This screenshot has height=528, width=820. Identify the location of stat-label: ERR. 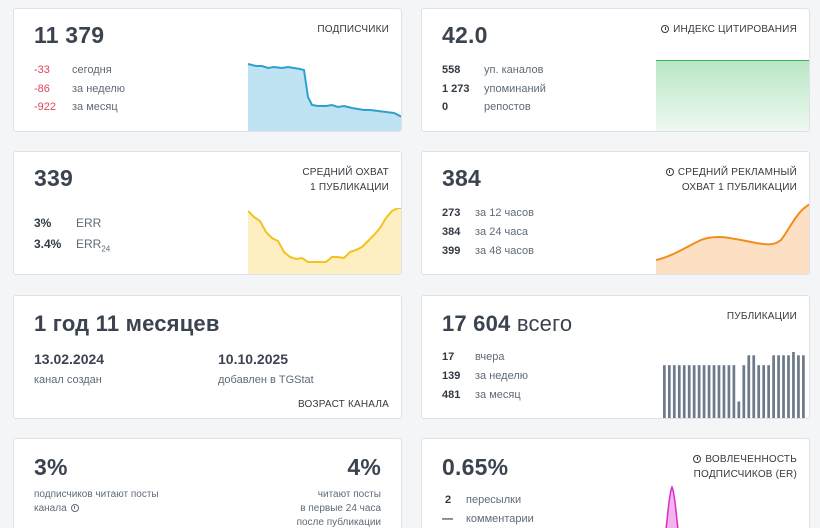
(89, 223).